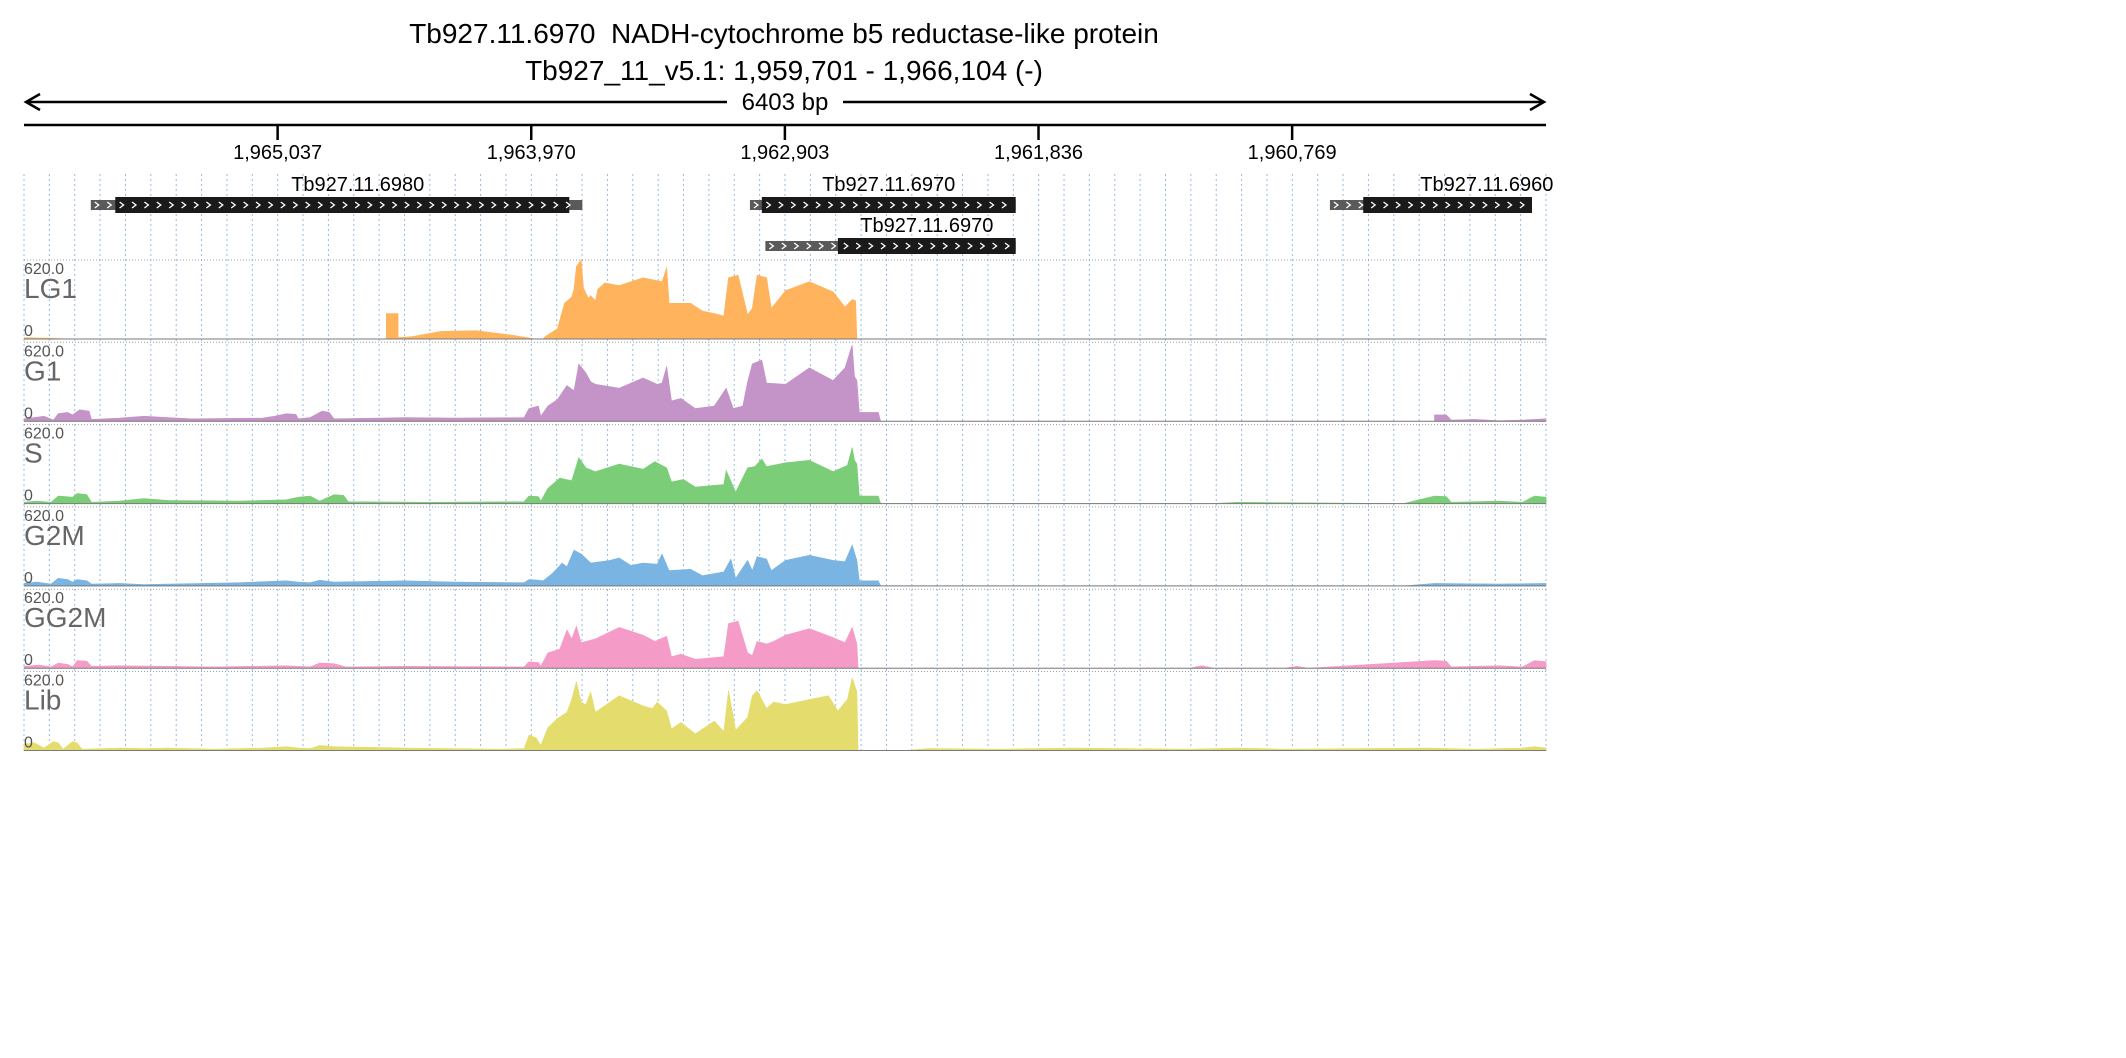 This screenshot has height=1058, width=2126. Describe the element at coordinates (784, 153) in the screenshot. I see `x-tick-label: 1,962,903` at that location.